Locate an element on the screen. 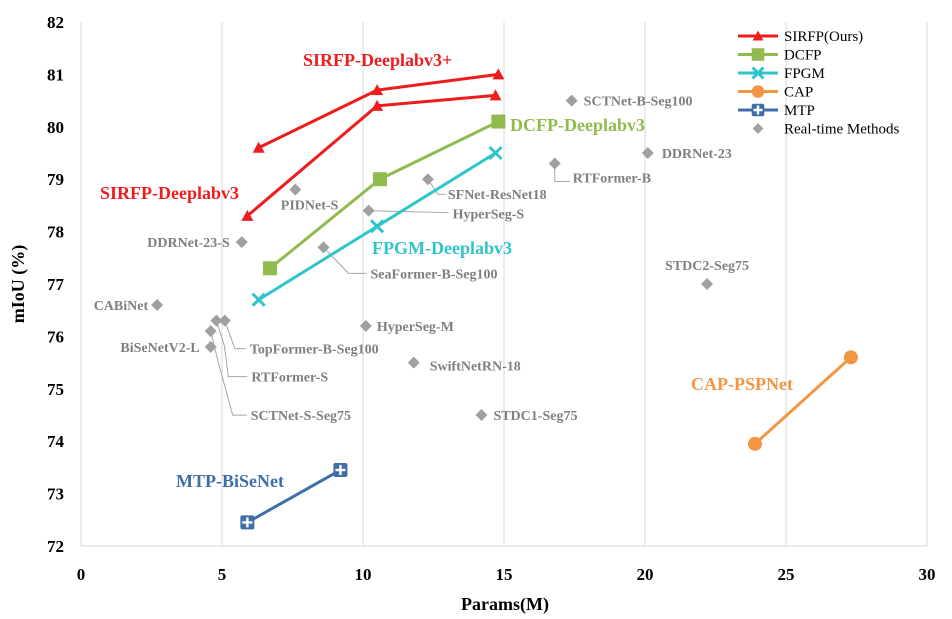 The width and height of the screenshot is (952, 619). y-tick-label: 76 is located at coordinates (55, 336).